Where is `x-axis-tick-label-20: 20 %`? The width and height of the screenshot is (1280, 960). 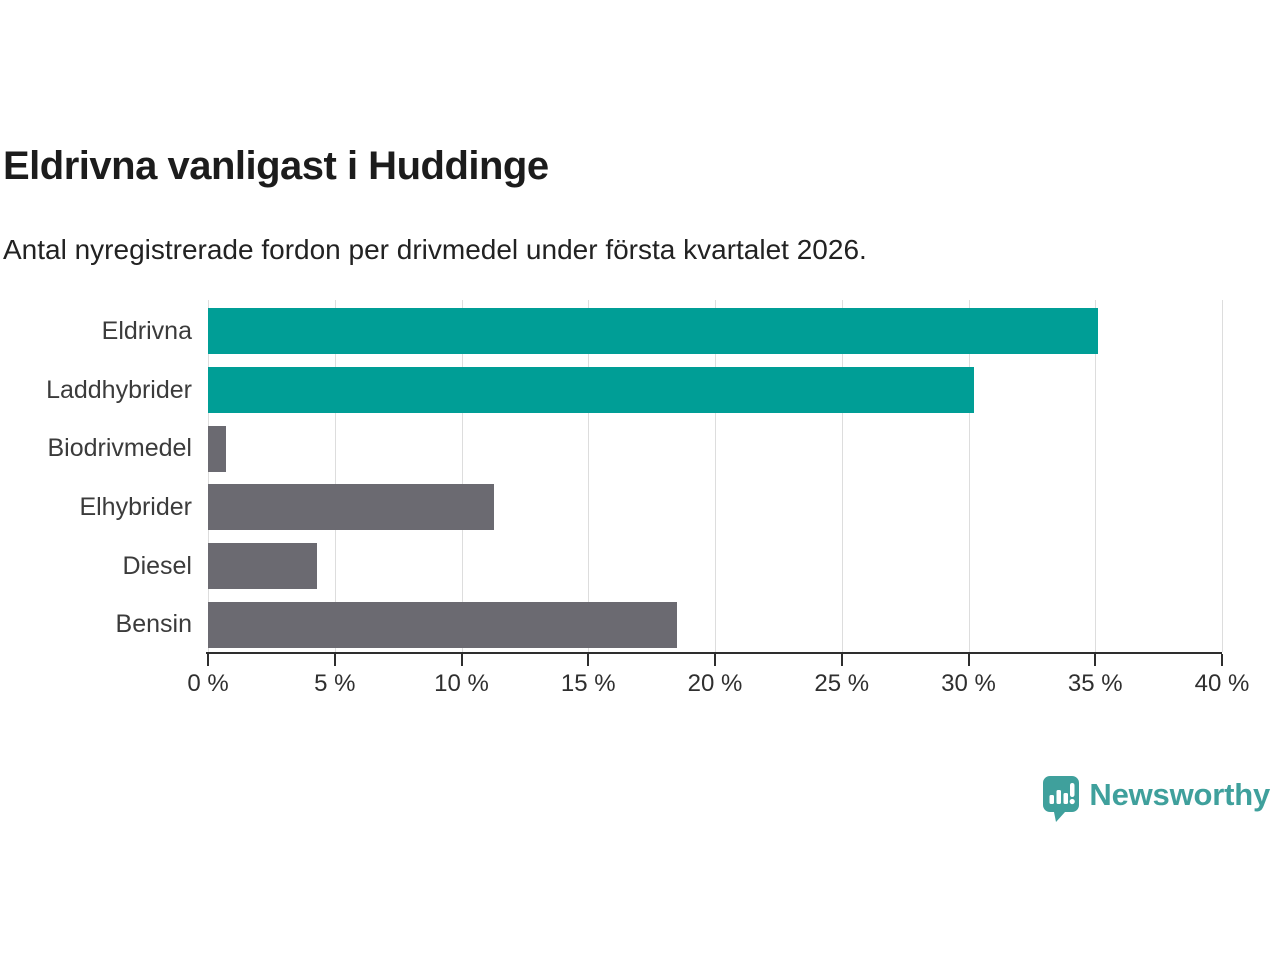
x-axis-tick-label-20: 20 % is located at coordinates (715, 683).